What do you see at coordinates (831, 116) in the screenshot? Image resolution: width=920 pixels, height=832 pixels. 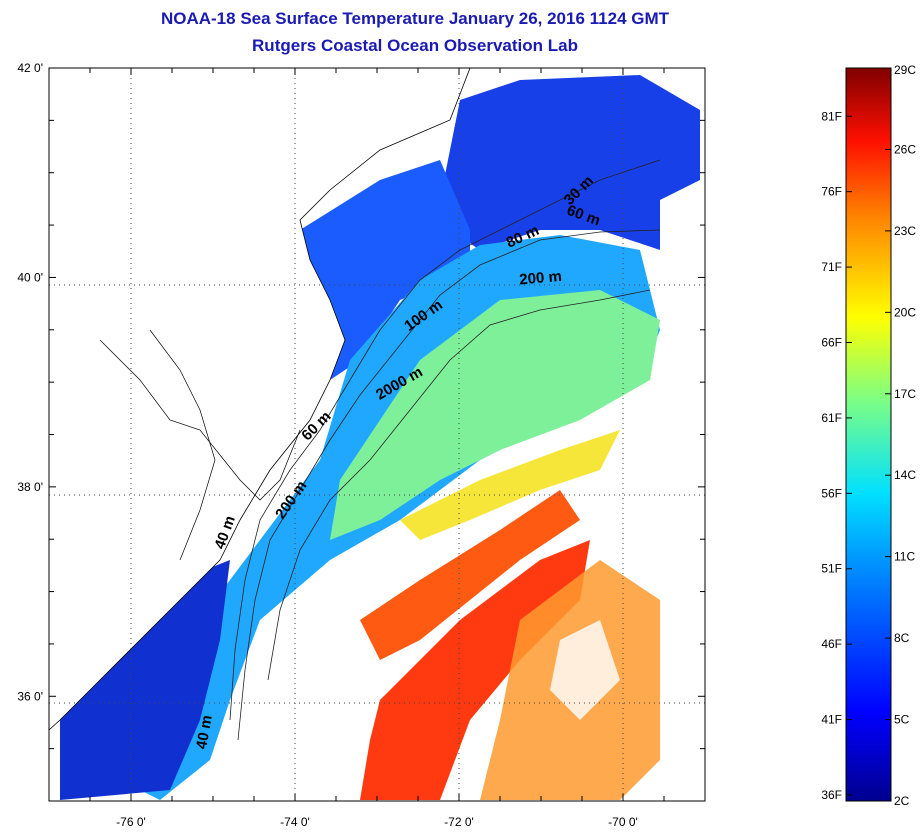 I see `colorbar-fahrenheit-label: 81F` at bounding box center [831, 116].